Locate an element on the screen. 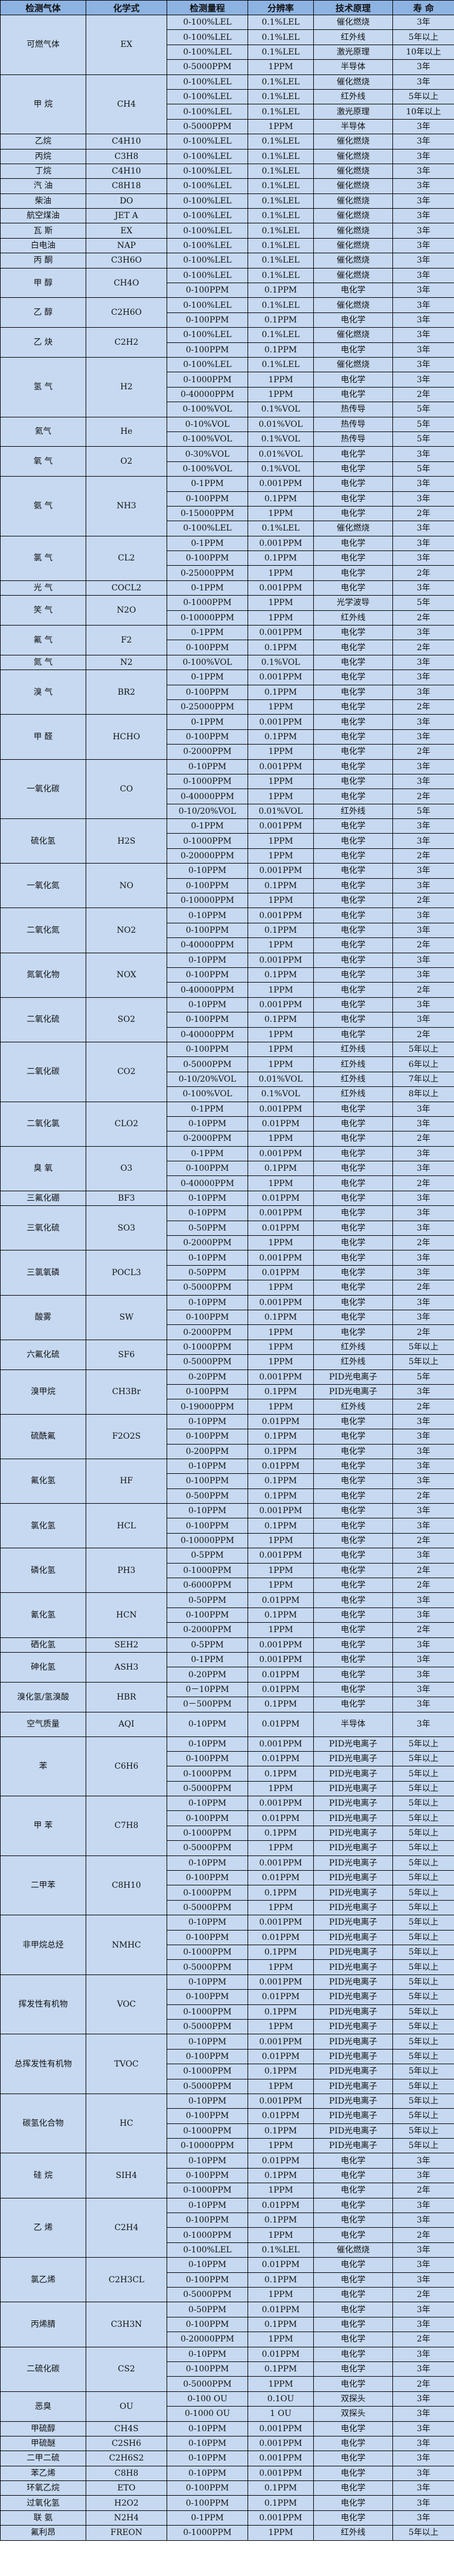 This screenshot has height=2576, width=454. table-row: 0-100PPM 0.01PPM PID光电离子 5年以上 is located at coordinates (227, 2057).